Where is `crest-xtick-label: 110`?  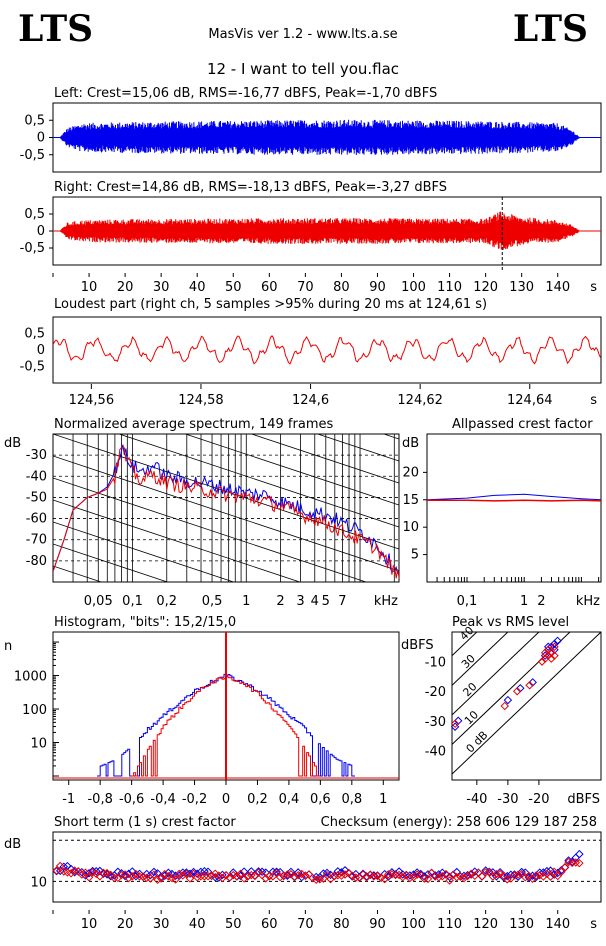 crest-xtick-label: 110 is located at coordinates (449, 924).